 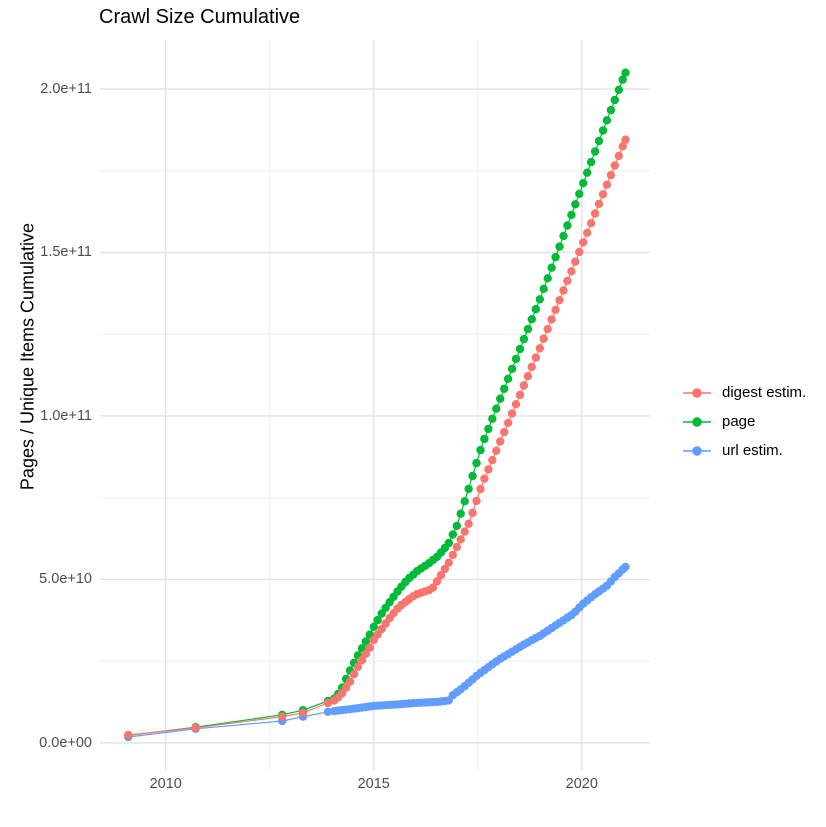 I want to click on legend-label-digest-estim: digest estim., so click(x=764, y=392).